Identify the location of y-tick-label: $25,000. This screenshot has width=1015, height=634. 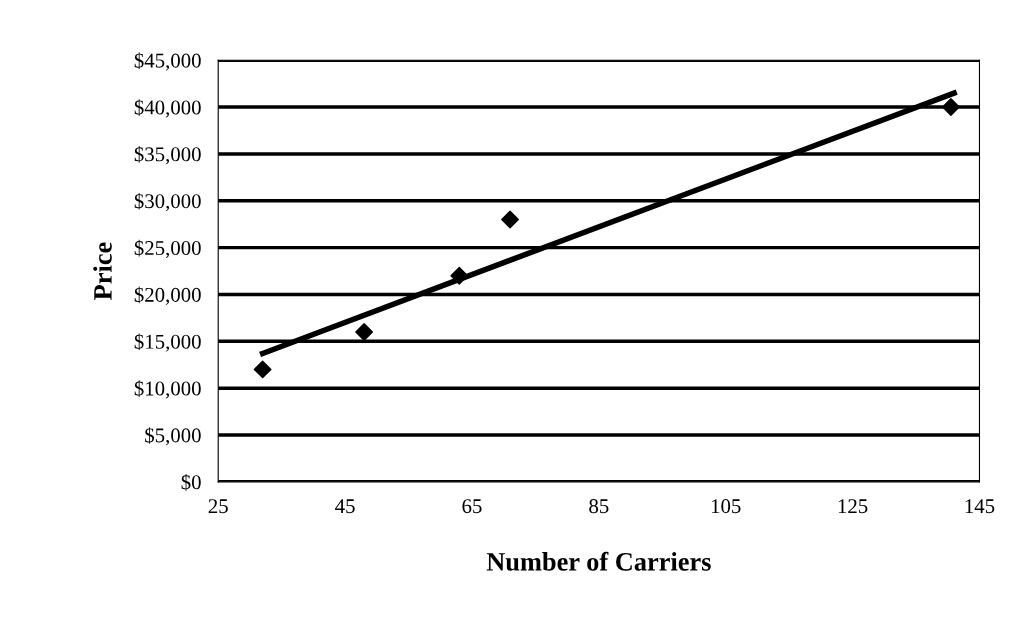
(167, 249).